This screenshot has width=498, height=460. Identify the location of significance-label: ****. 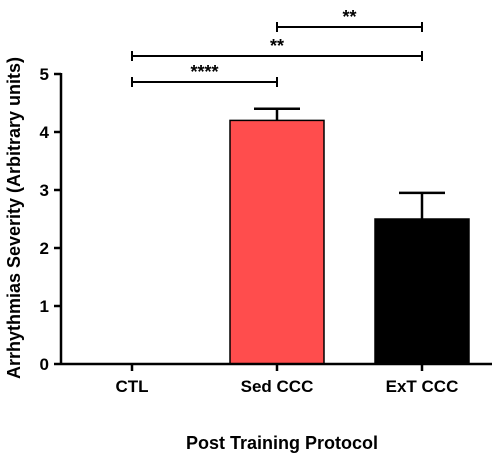
(204, 72).